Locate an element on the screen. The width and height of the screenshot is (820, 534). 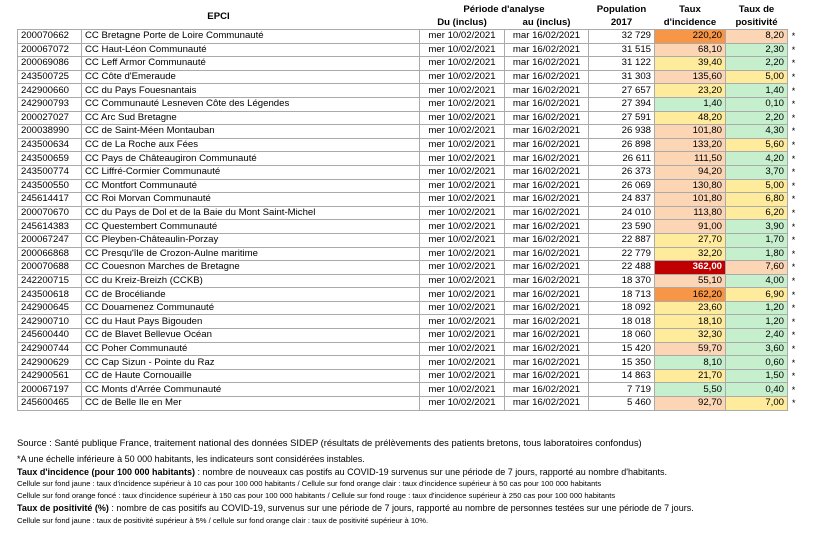
epci-code: 242900793 is located at coordinates (49, 104).